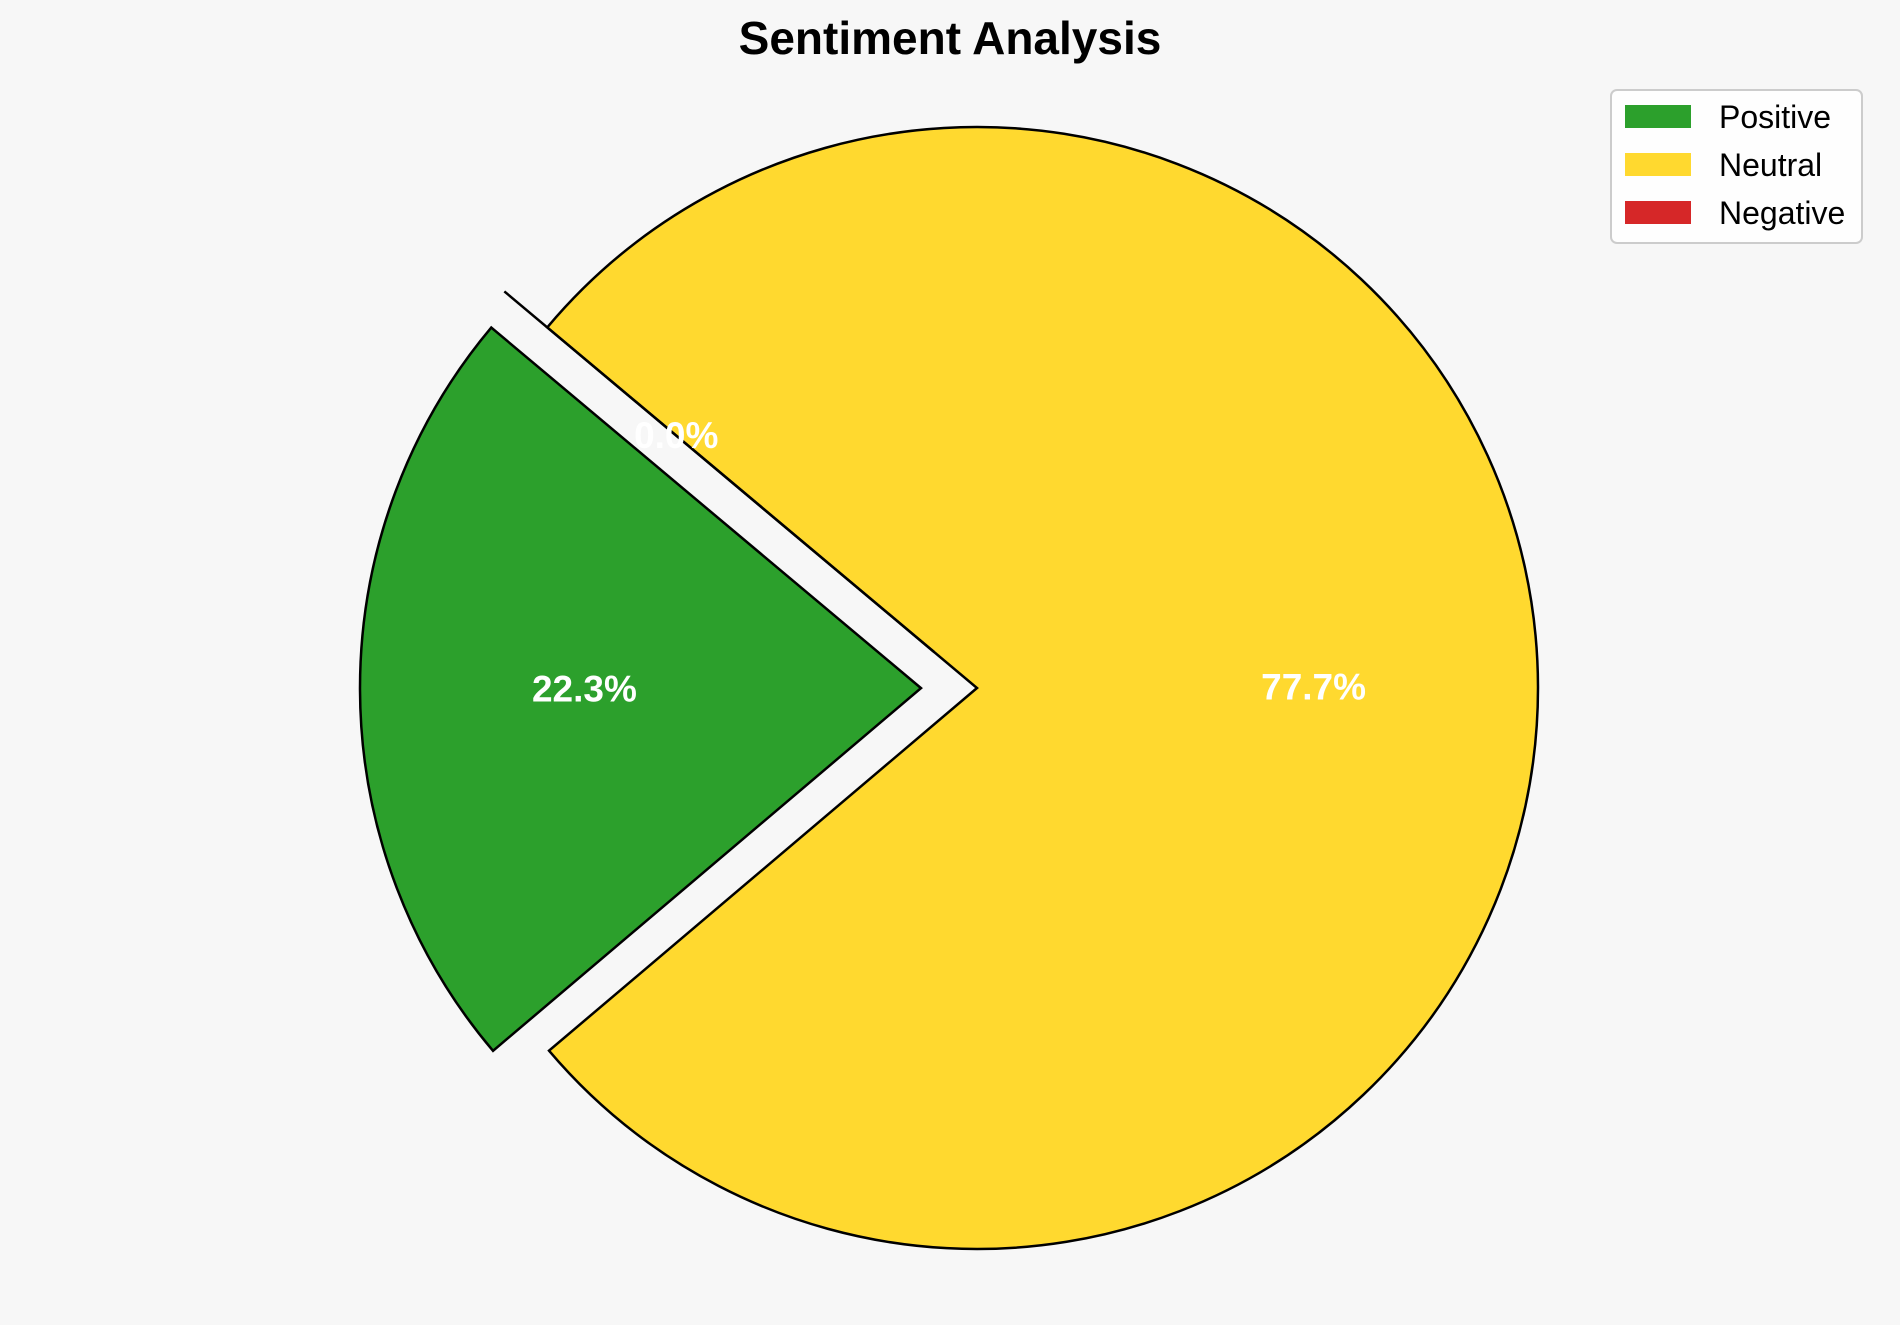 The image size is (1900, 1325). I want to click on slice-labels-group: 22.3% 77.7% 0.0%, so click(949, 562).